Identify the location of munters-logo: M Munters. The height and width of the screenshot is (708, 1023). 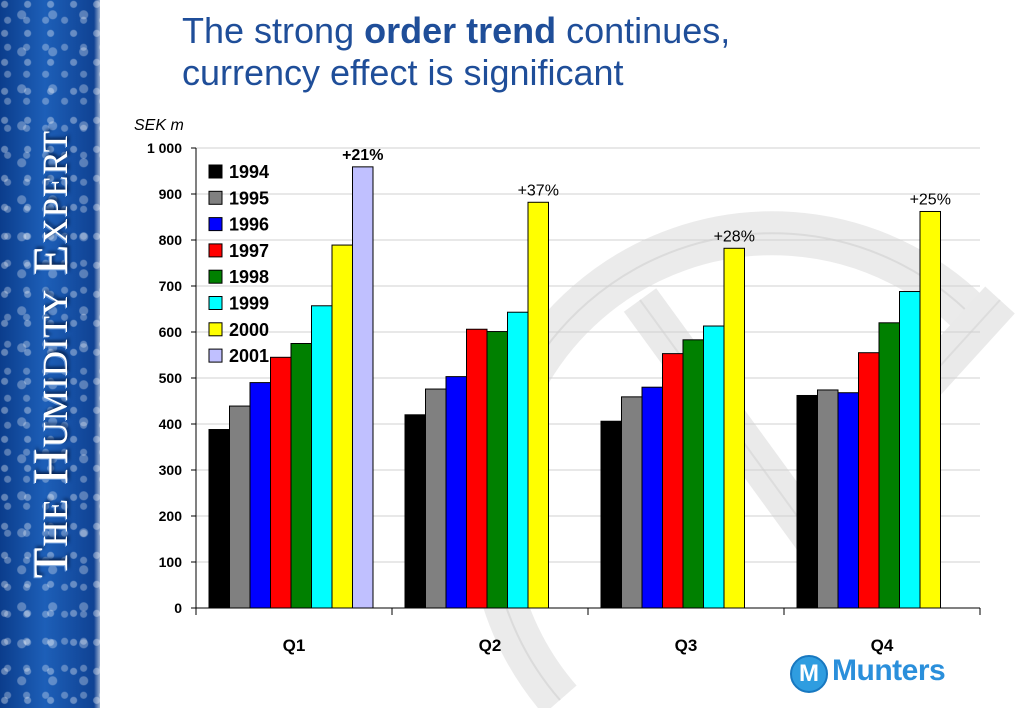
(877, 674).